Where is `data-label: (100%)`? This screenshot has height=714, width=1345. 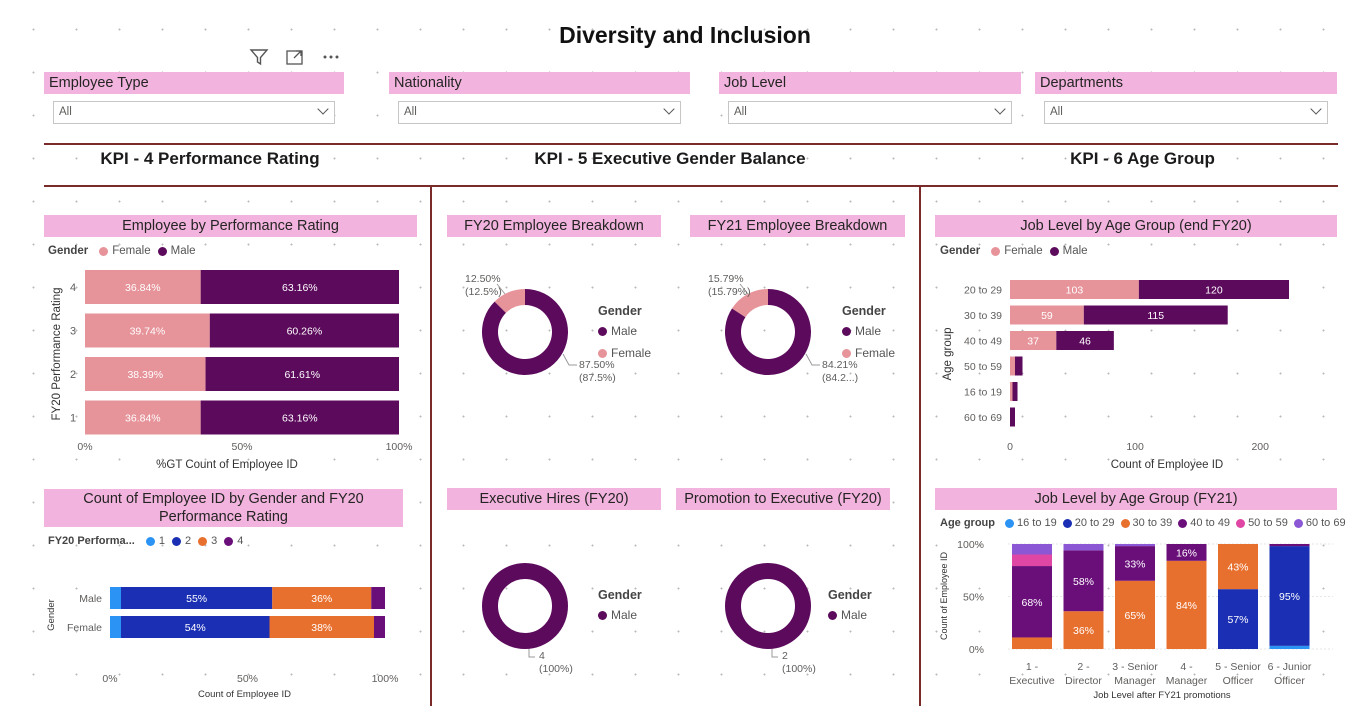
data-label: (100%) is located at coordinates (556, 669).